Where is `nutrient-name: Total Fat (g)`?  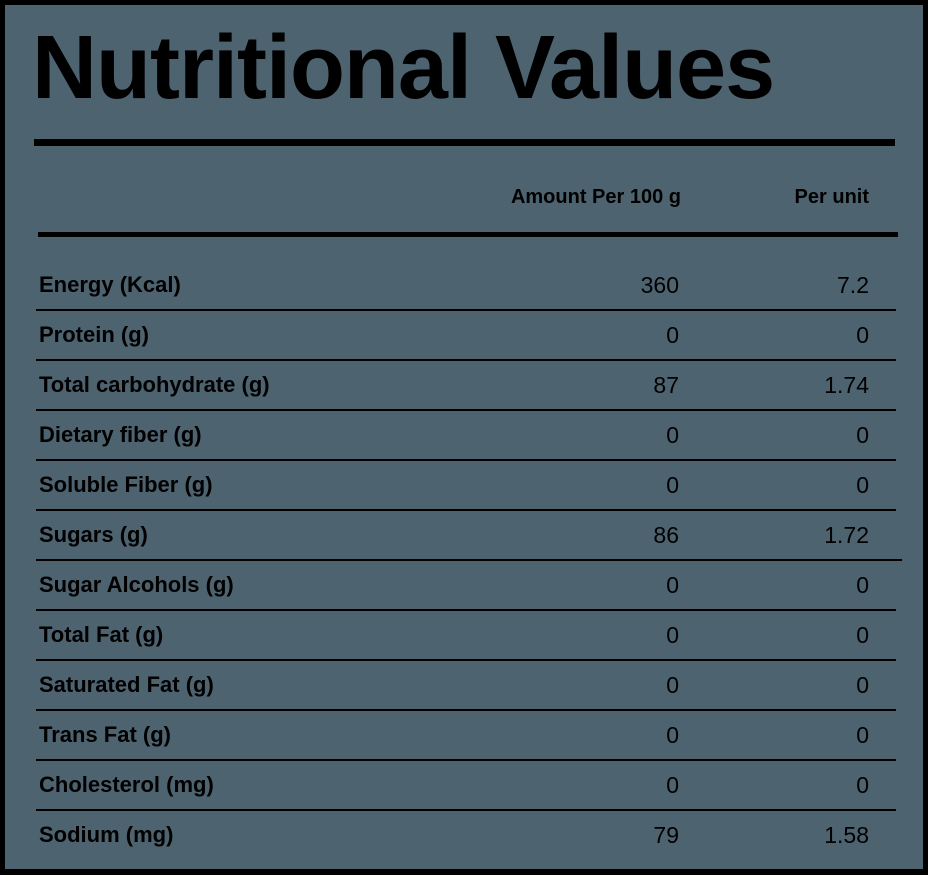 nutrient-name: Total Fat (g) is located at coordinates (101, 634).